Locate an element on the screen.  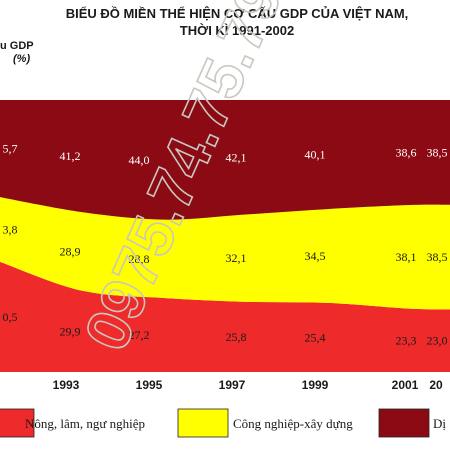
data-label: 28,8 is located at coordinates (139, 259).